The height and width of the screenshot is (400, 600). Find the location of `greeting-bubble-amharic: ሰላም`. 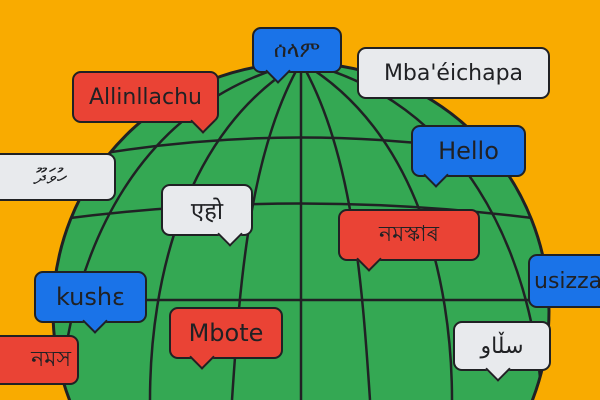

greeting-bubble-amharic: ሰላም is located at coordinates (297, 55).